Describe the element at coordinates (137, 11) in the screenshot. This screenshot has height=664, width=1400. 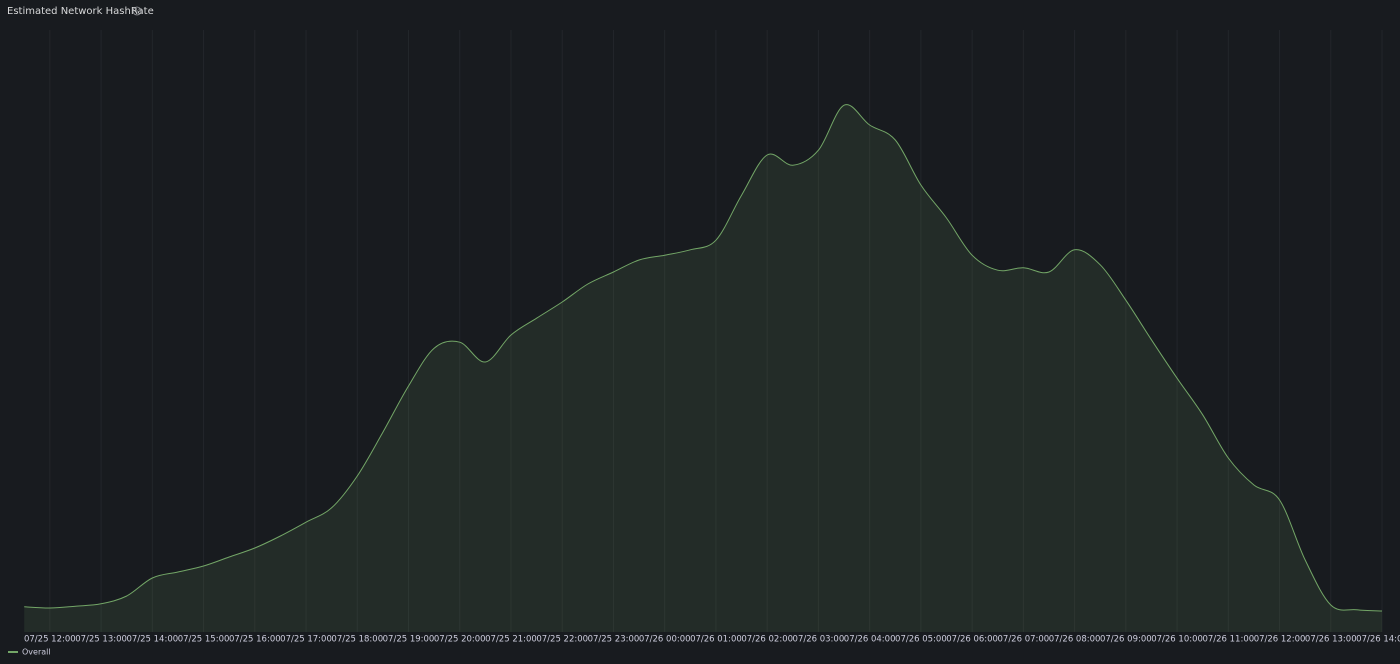
I see `info-icon` at that location.